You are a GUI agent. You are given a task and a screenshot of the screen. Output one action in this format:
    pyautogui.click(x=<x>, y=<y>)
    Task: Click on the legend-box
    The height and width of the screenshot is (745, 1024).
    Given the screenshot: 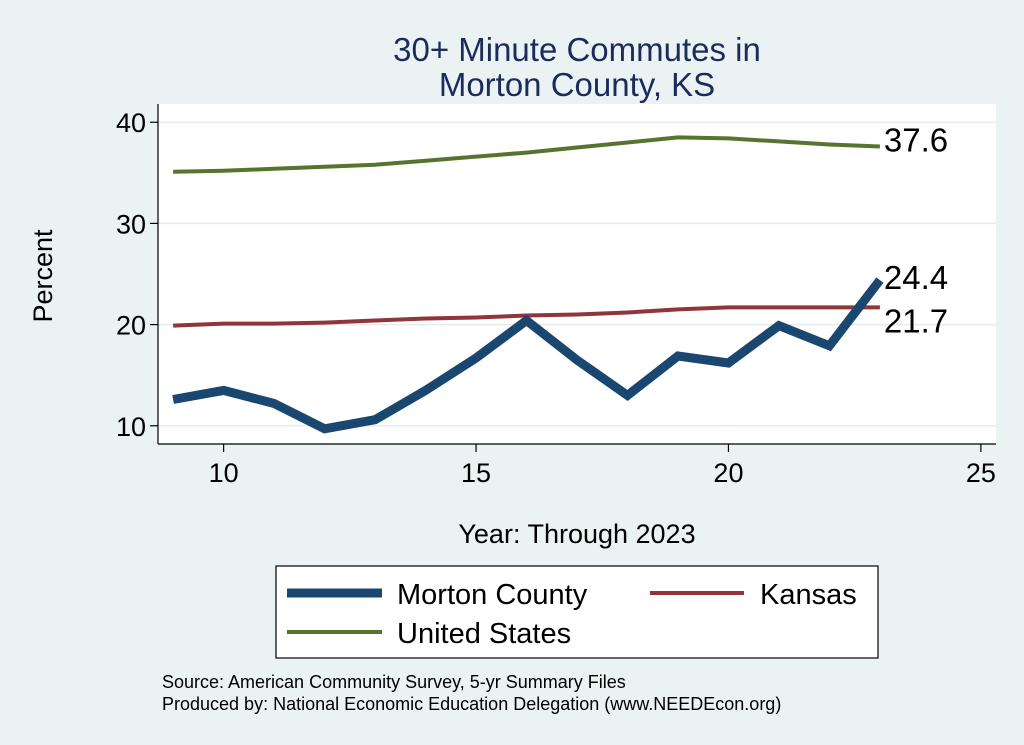 What is the action you would take?
    pyautogui.click(x=577, y=612)
    